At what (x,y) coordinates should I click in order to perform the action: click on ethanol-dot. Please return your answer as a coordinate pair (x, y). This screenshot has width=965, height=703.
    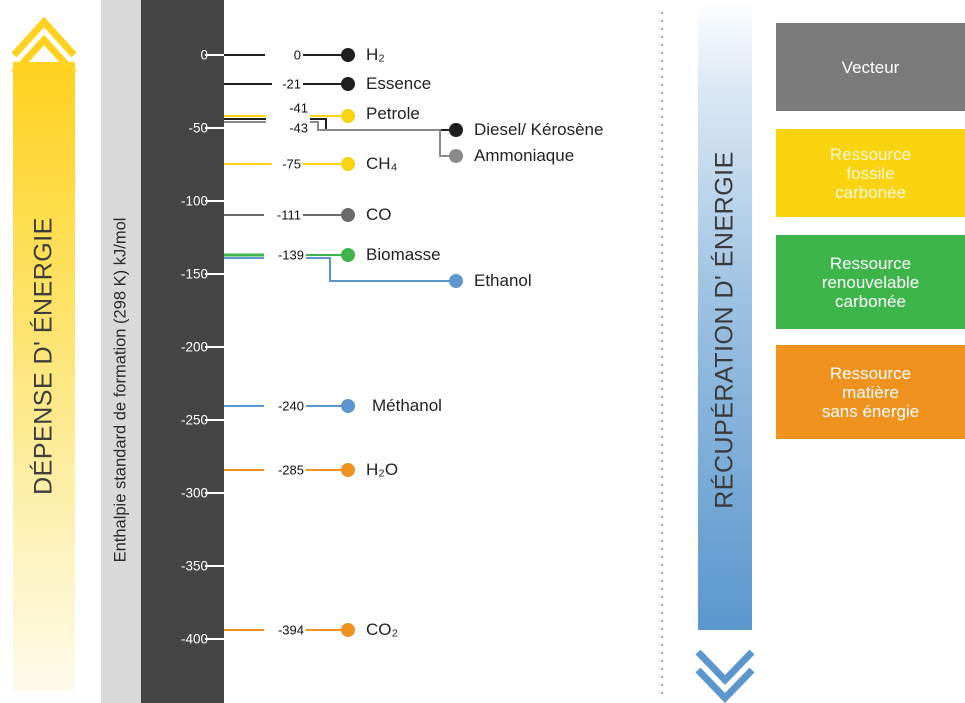
    Looking at the image, I should click on (456, 281).